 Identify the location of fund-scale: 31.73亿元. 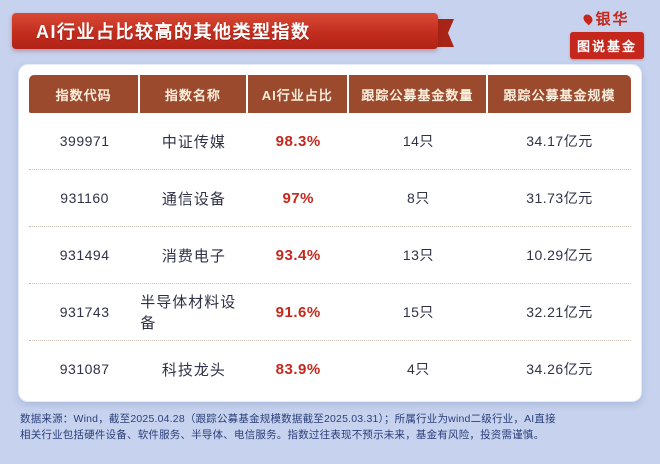
(559, 198).